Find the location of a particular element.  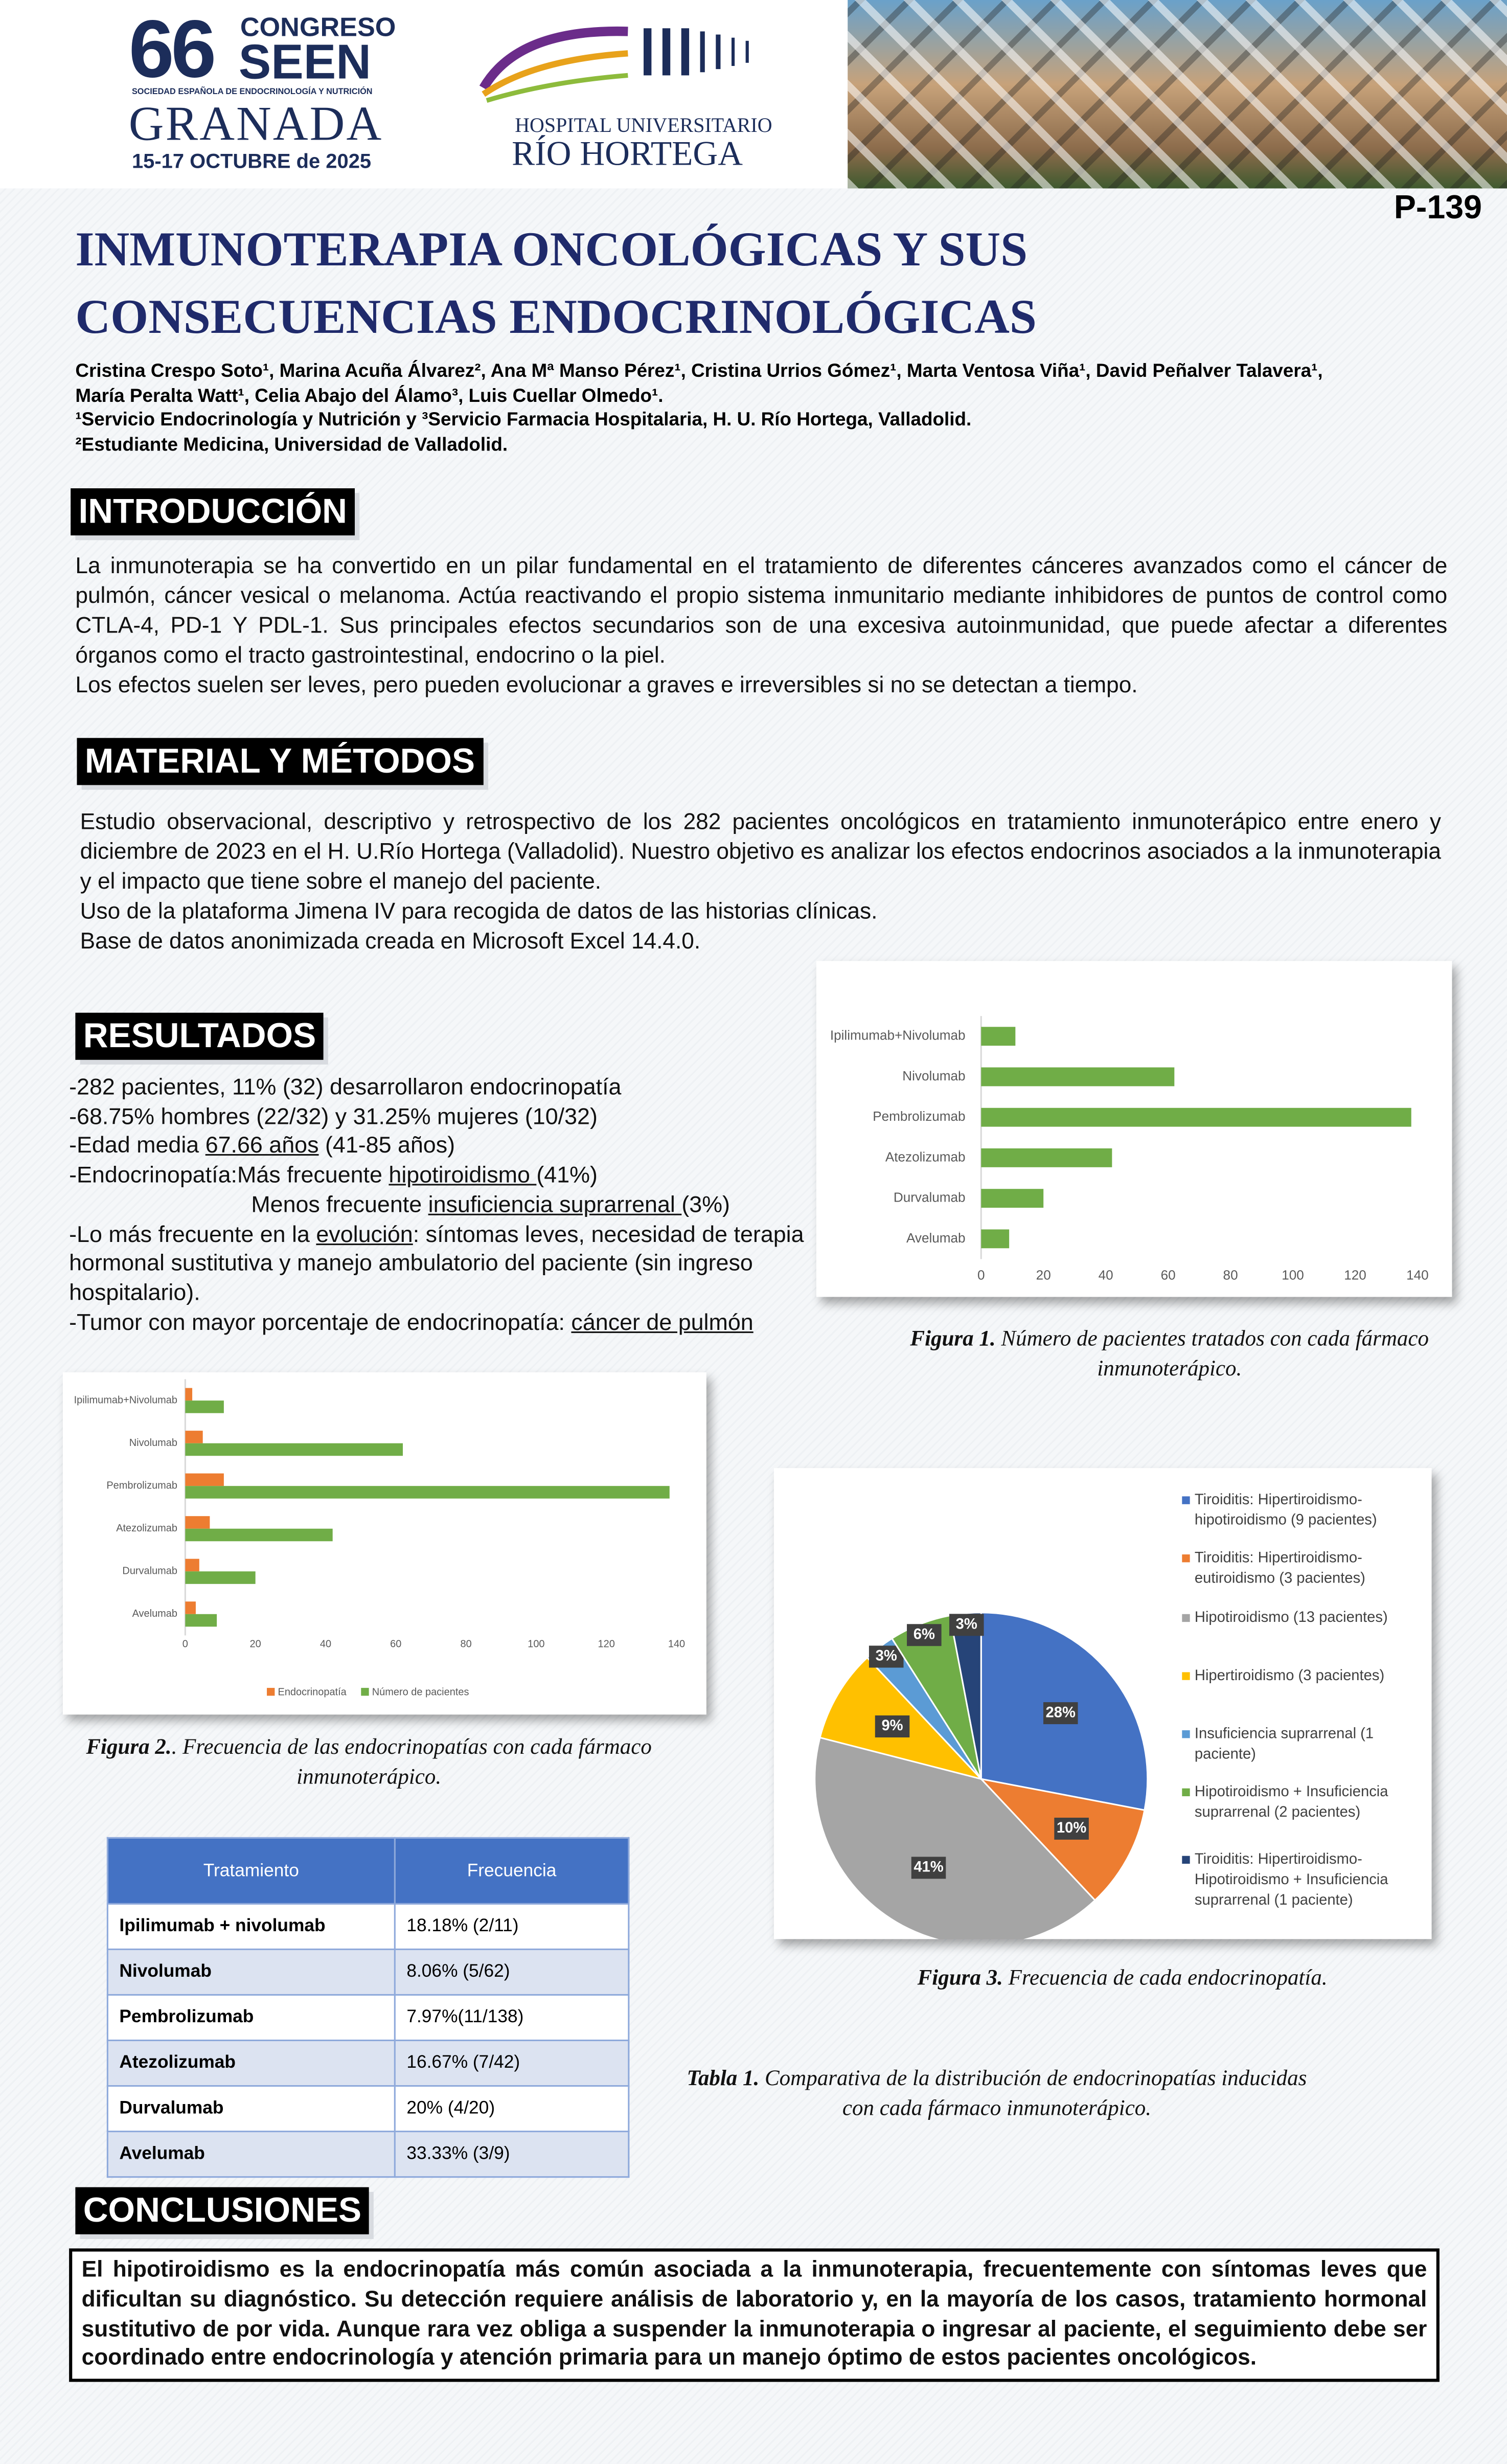

legend-label: Hipertiroidismo (3 pacientes) is located at coordinates (1289, 1676).